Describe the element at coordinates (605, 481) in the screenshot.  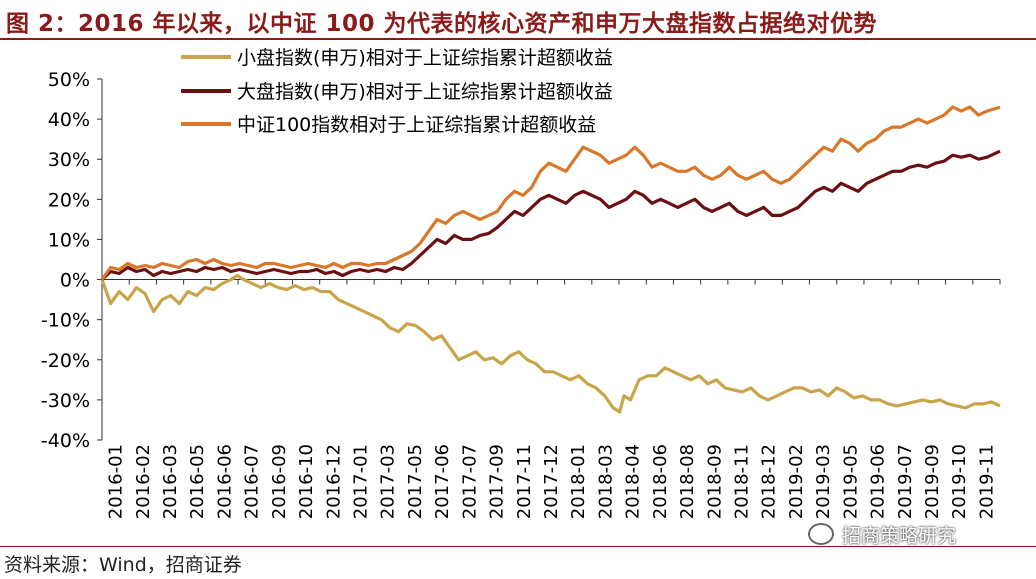
I see `x-tick-label: 2018-03` at that location.